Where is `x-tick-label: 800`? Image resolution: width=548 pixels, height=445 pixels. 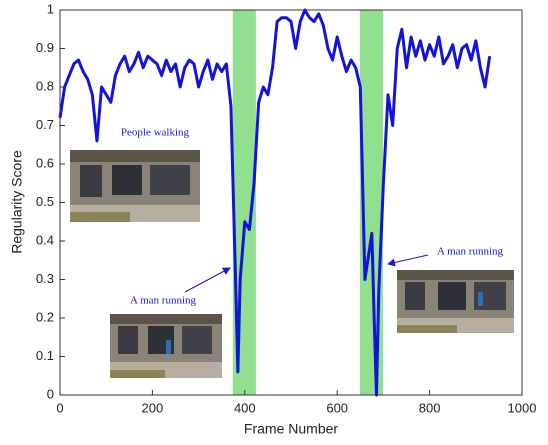 x-tick-label: 800 is located at coordinates (430, 407).